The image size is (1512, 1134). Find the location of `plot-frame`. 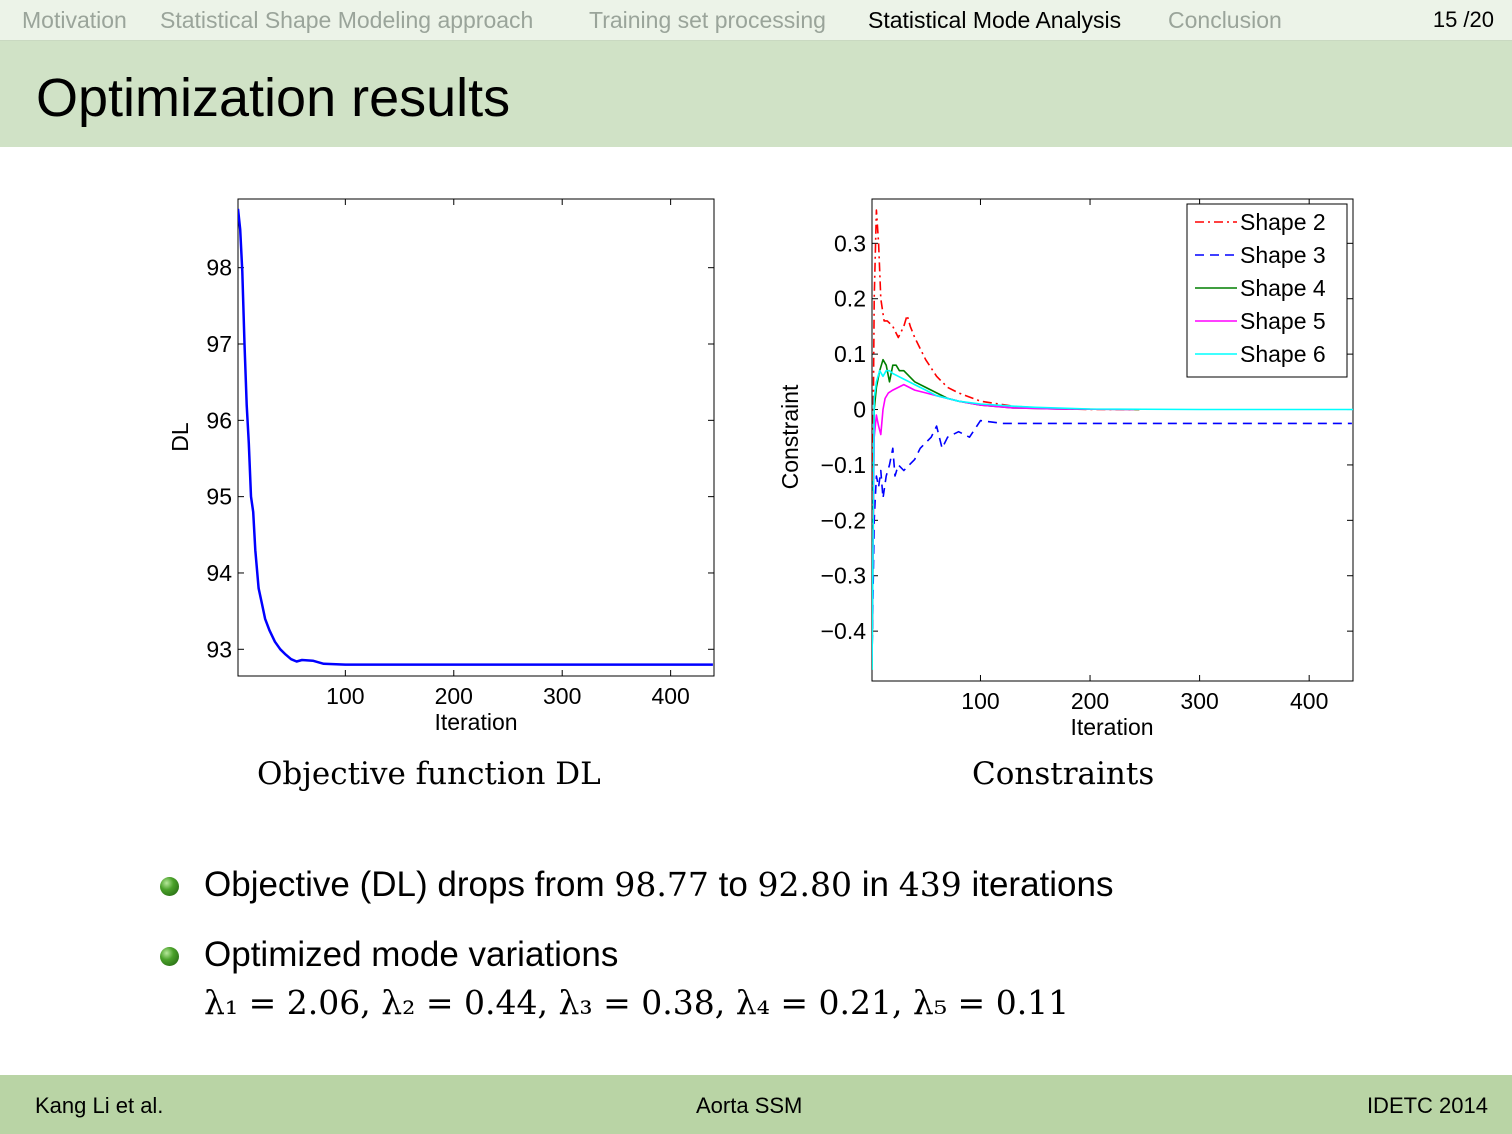

plot-frame is located at coordinates (476, 437).